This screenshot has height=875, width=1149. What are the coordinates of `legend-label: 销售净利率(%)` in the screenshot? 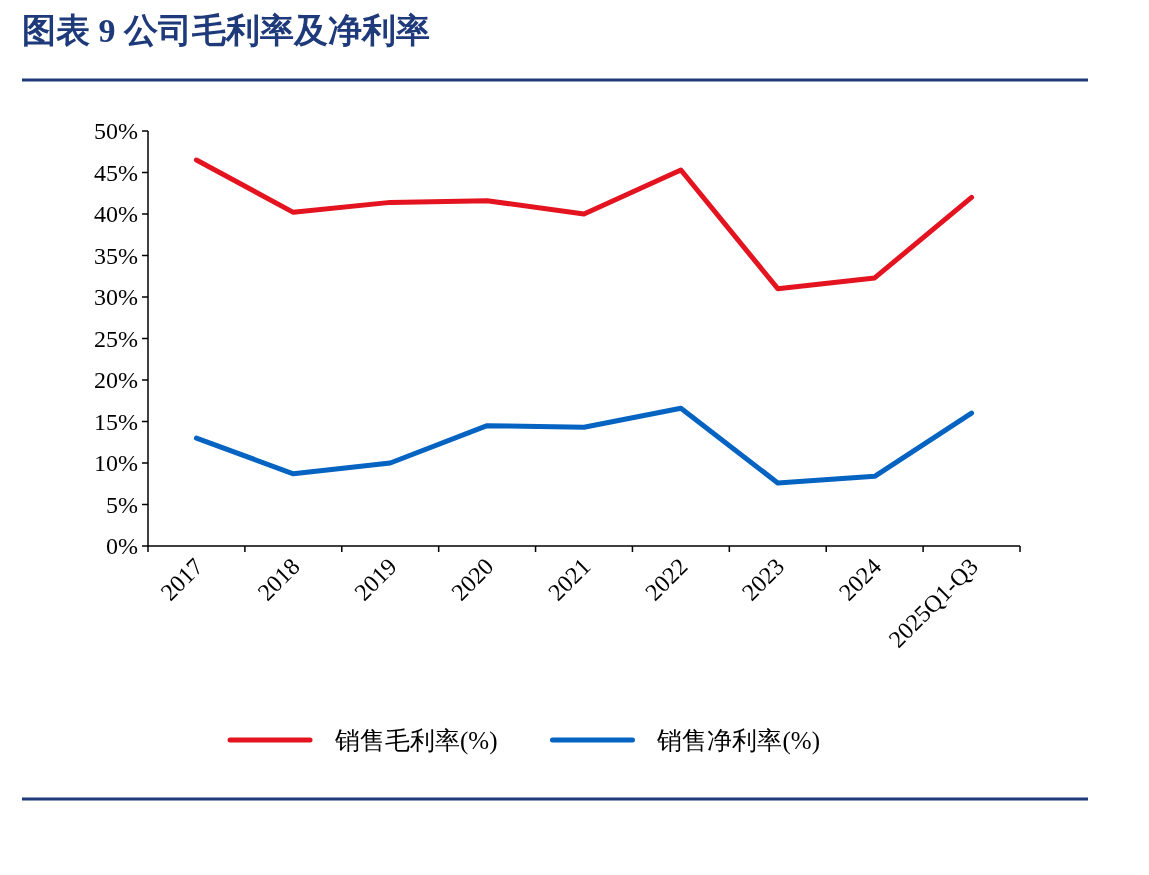 It's located at (738, 741).